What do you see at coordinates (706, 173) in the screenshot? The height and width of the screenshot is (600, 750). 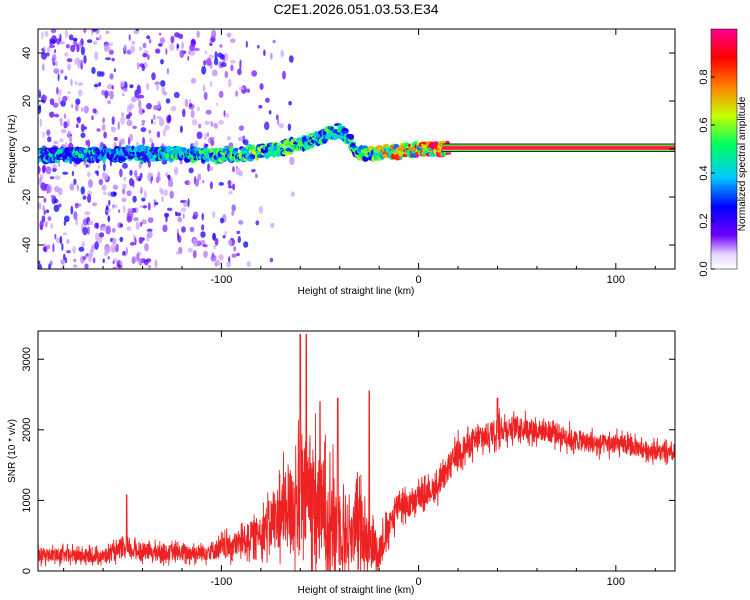 I see `colorbar-ticks: 0.0 0.2 0.4 0.6 0.8` at bounding box center [706, 173].